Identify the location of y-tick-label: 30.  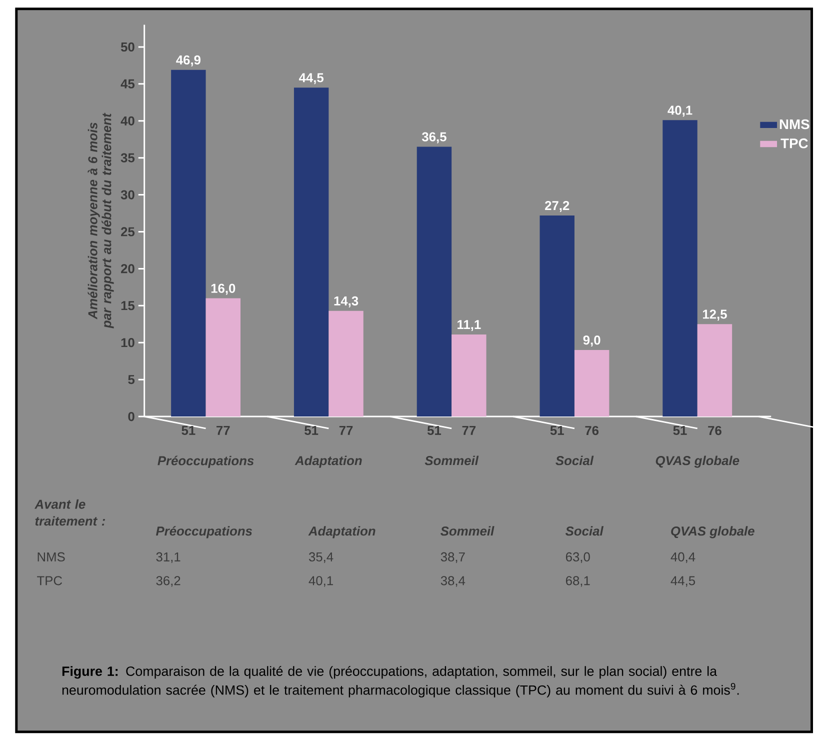
(127, 195).